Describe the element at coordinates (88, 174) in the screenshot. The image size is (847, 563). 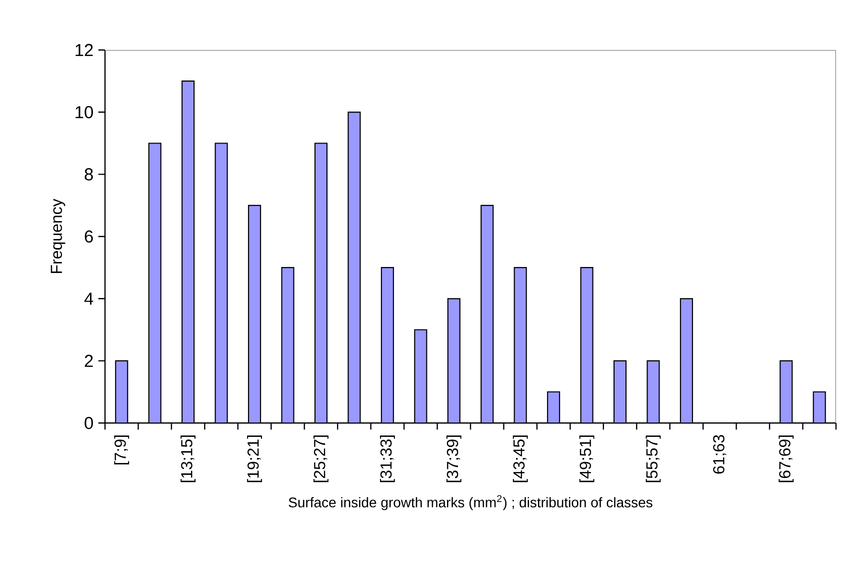
I see `y-tick-label: 8` at that location.